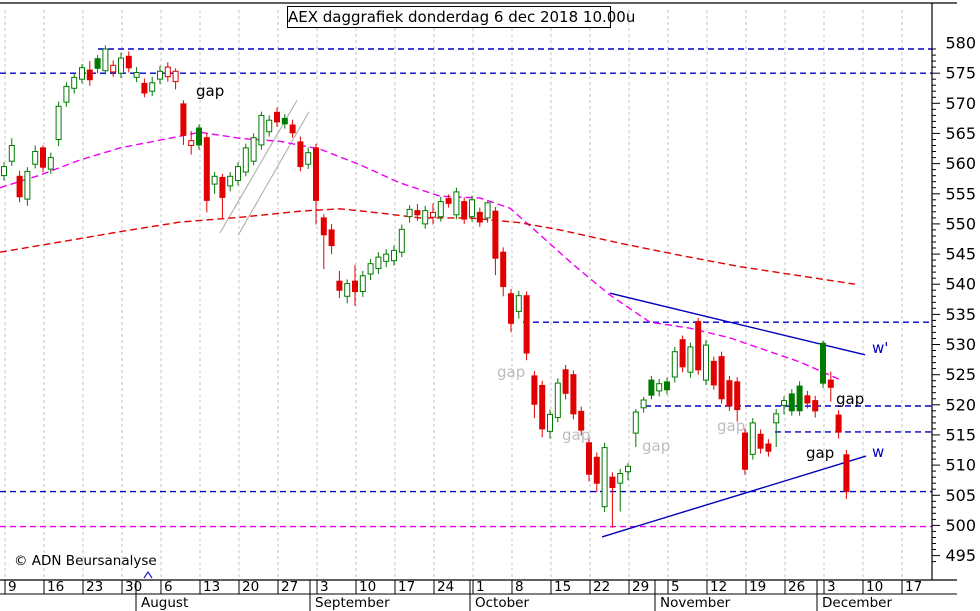 The width and height of the screenshot is (980, 611). What do you see at coordinates (85, 561) in the screenshot?
I see `copyright: © ADN Beursanalyse` at bounding box center [85, 561].